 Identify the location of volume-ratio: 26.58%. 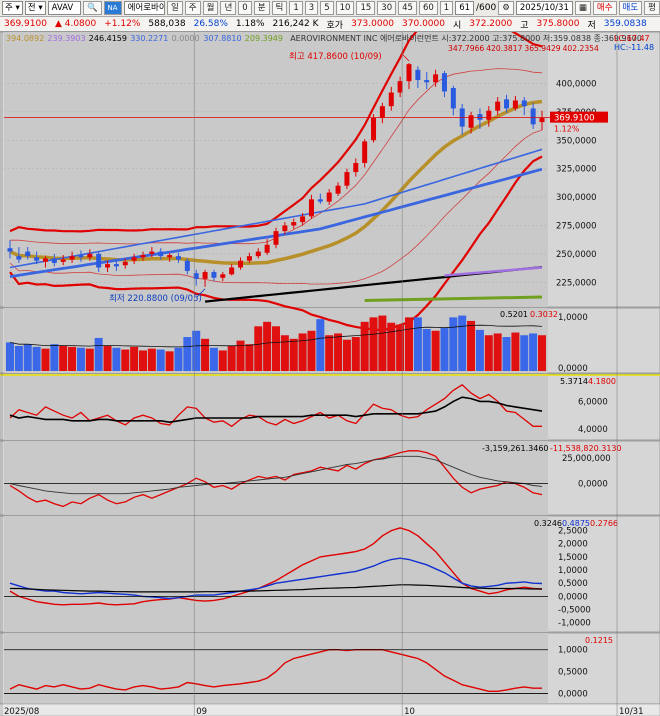
(210, 24).